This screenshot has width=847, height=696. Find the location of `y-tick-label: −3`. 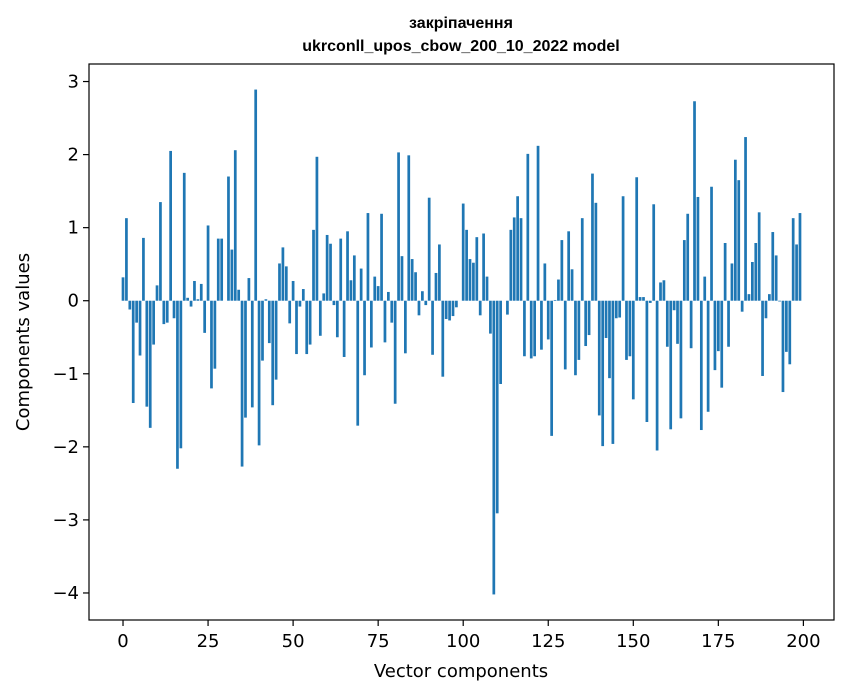

y-tick-label: −3 is located at coordinates (65, 520).